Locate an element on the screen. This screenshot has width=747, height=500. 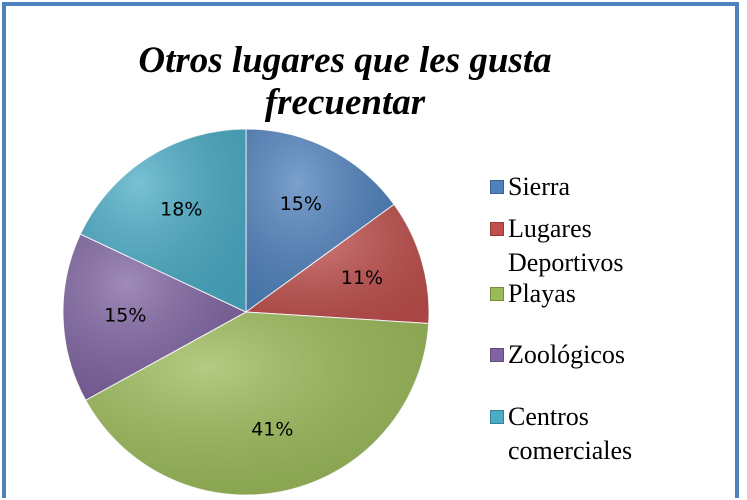
legend-label: Sierra is located at coordinates (539, 186).